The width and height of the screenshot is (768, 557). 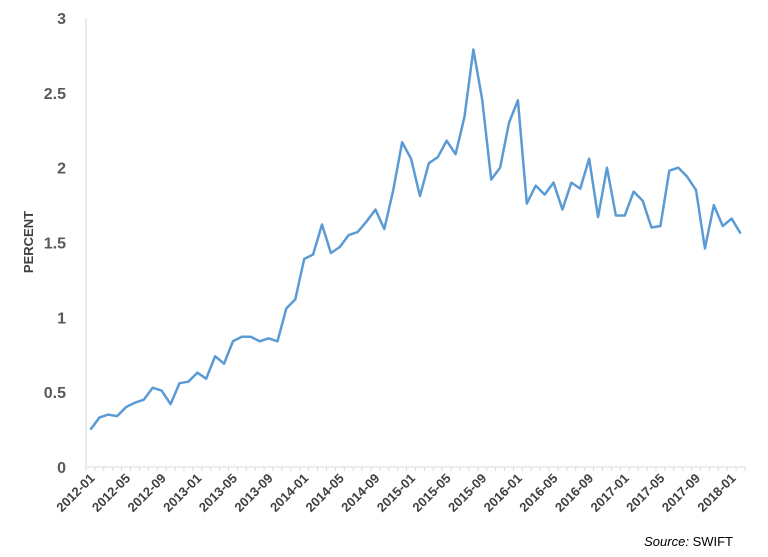 I want to click on x-tick-label: 2012-05, so click(x=111, y=493).